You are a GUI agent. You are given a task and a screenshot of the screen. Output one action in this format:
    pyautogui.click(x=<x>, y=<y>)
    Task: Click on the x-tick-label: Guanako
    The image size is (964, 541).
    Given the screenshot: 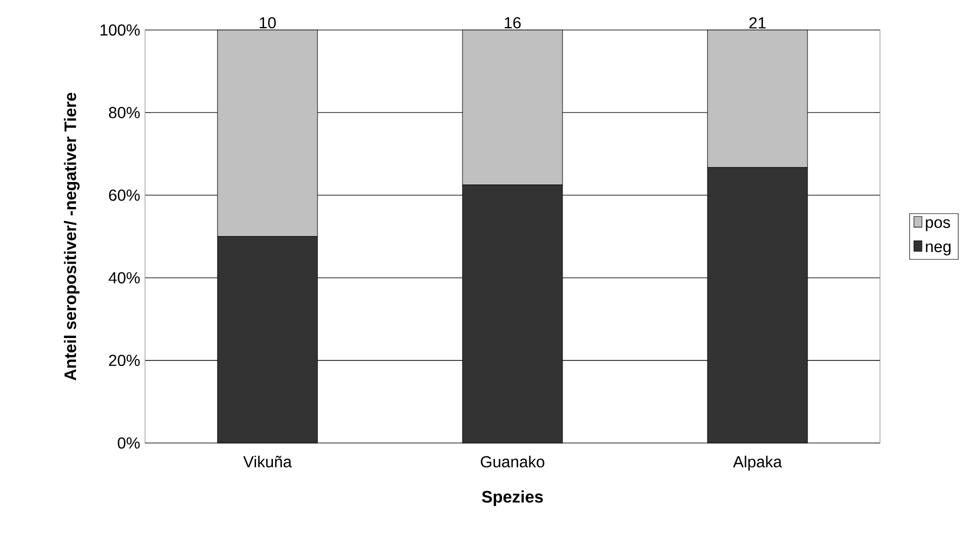 What is the action you would take?
    pyautogui.click(x=512, y=462)
    